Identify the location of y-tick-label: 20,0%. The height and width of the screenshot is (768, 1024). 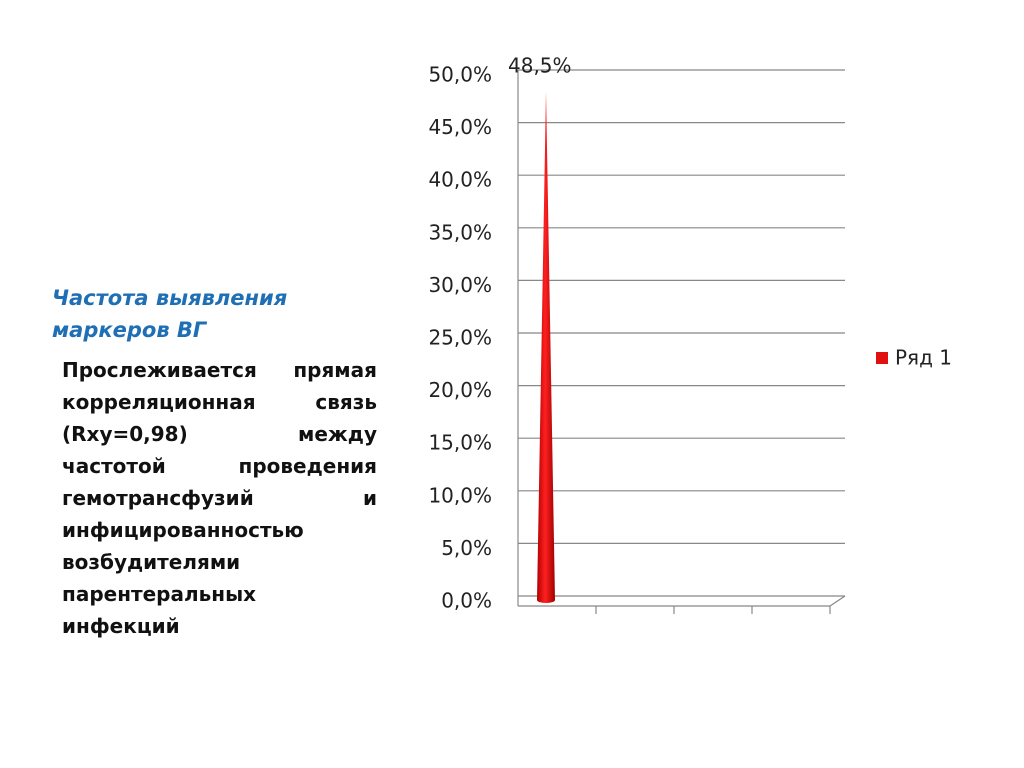
(460, 390).